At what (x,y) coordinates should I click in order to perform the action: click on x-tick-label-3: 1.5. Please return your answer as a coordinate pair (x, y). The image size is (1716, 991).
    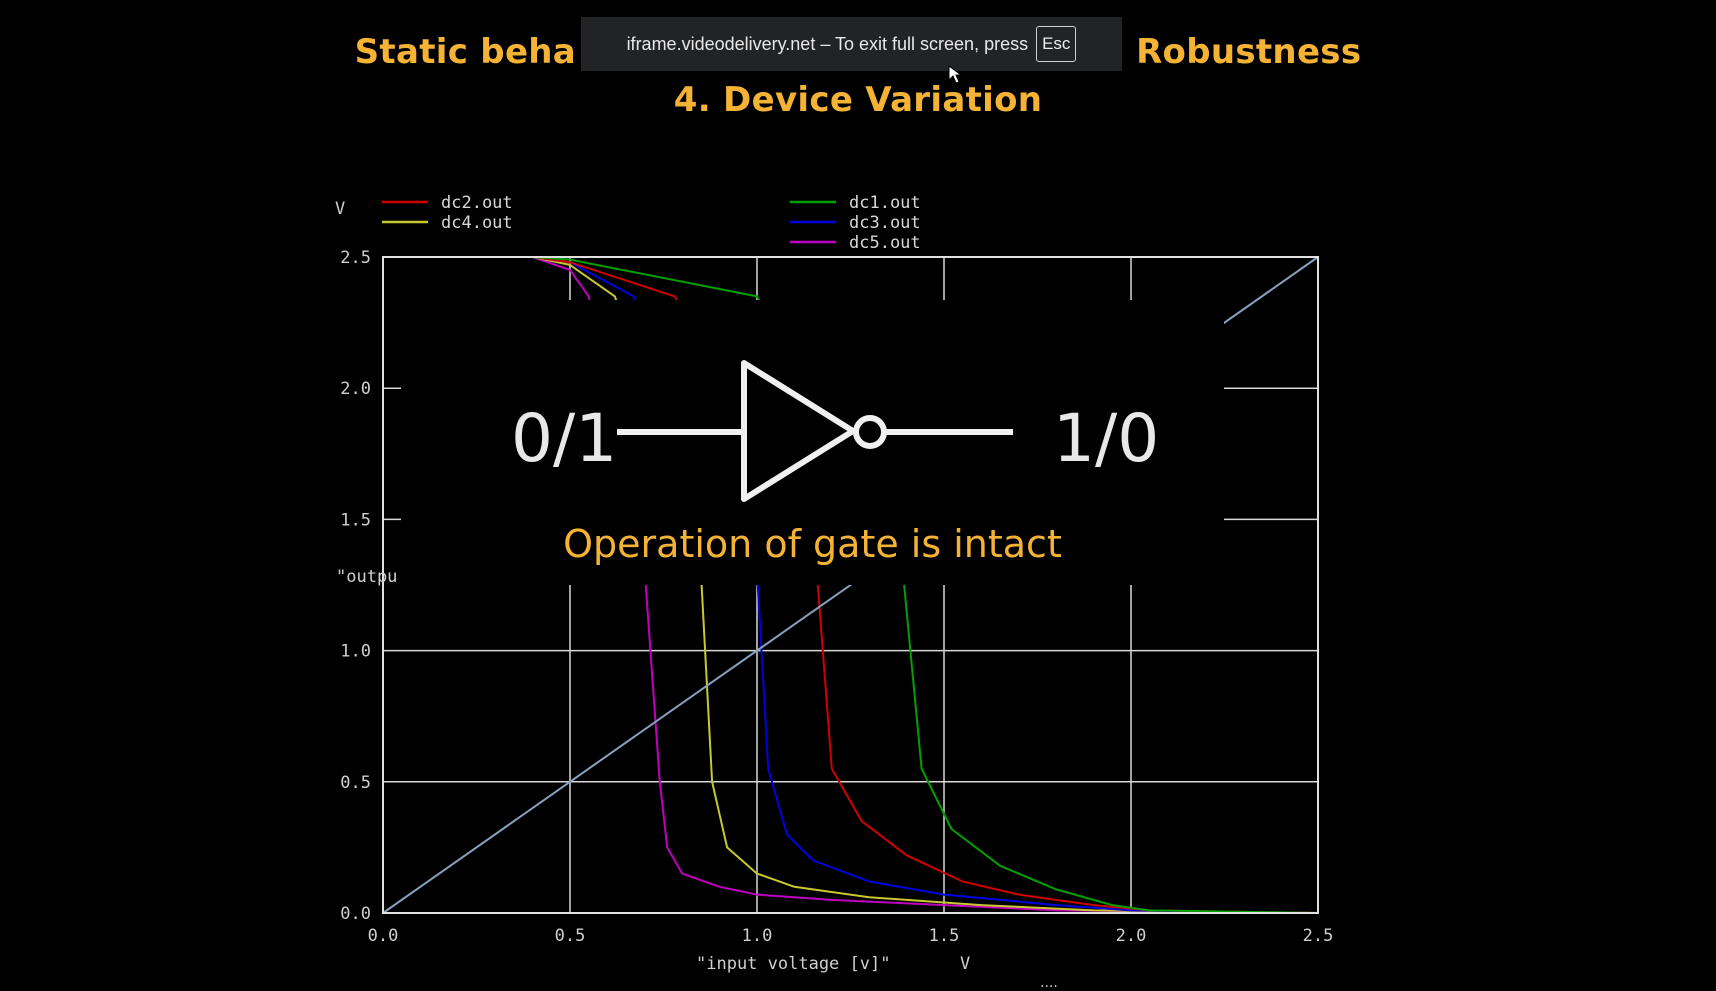
    Looking at the image, I should click on (944, 936).